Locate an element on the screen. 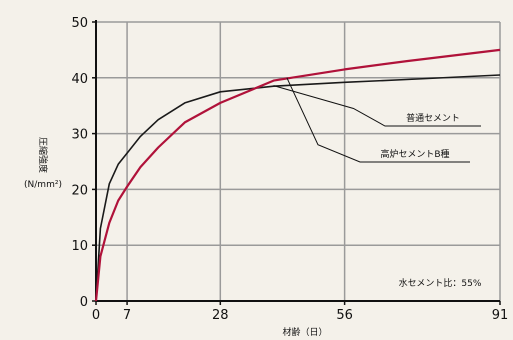 This screenshot has width=513, height=340. y-axis-label: 圧縮強度 is located at coordinates (43, 155).